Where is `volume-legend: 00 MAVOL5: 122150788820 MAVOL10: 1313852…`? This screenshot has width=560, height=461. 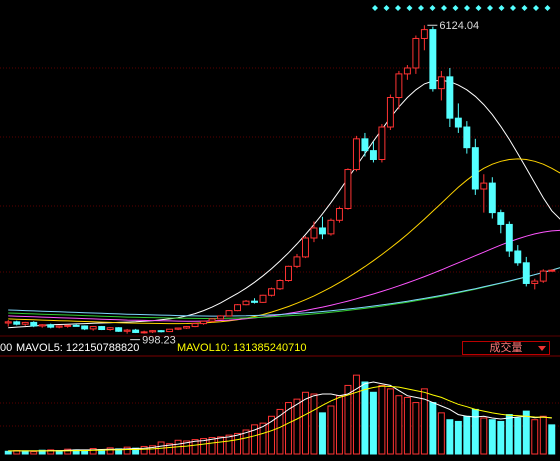
volume-legend: 00 MAVOL5: 122150788820 MAVOL10: 1313852… is located at coordinates (280, 348).